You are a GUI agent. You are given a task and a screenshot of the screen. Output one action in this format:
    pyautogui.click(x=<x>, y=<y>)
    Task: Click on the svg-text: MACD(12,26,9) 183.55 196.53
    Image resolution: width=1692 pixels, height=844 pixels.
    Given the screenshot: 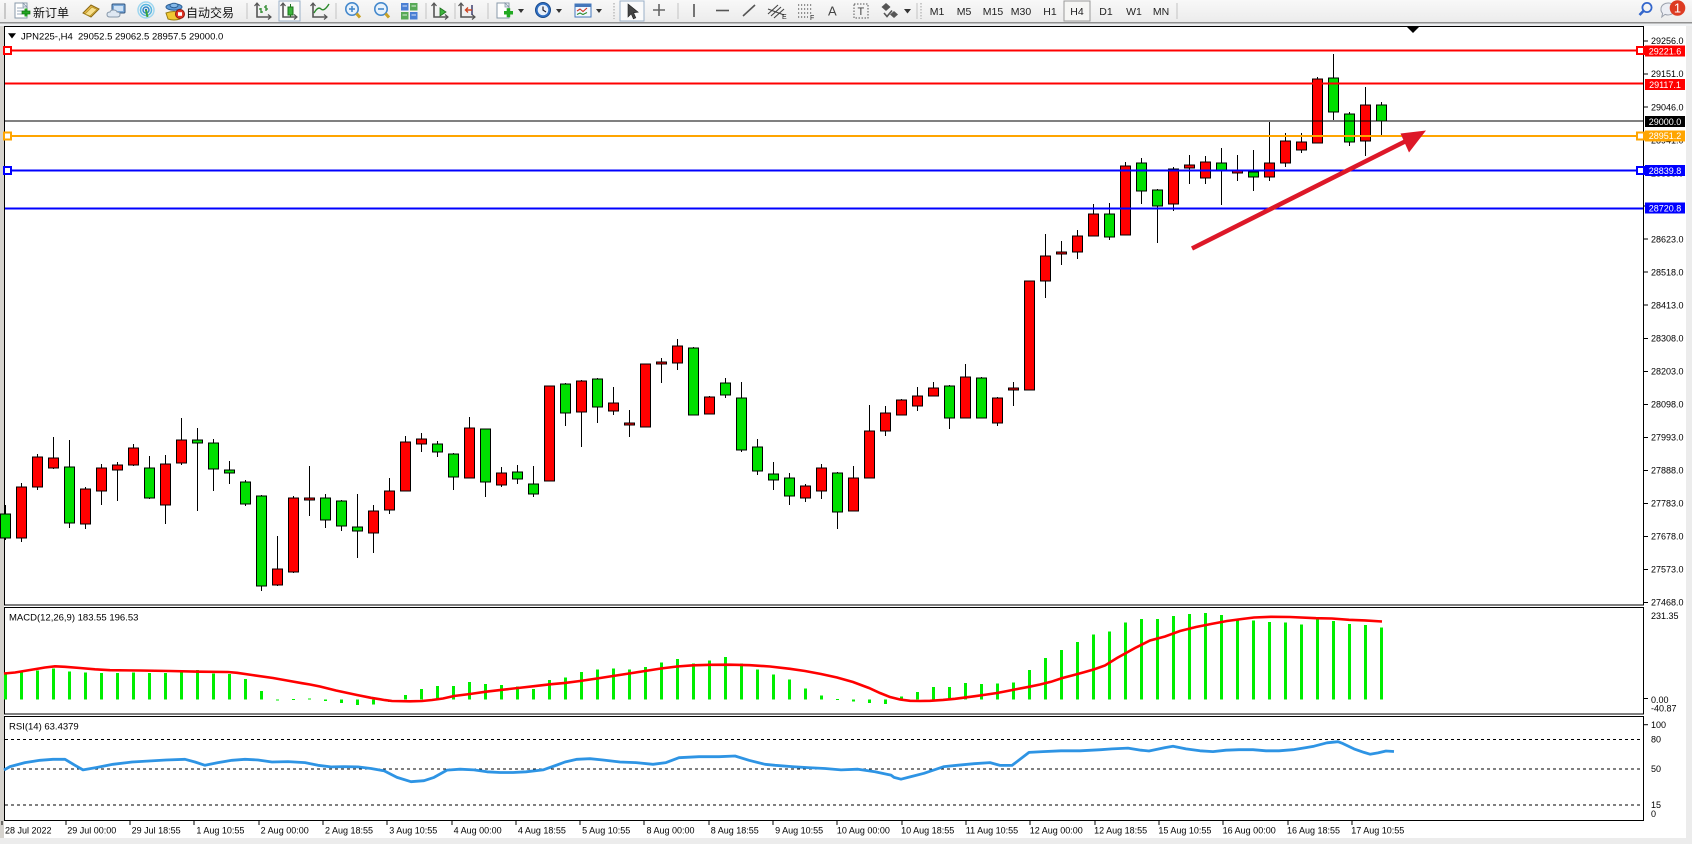 What is the action you would take?
    pyautogui.click(x=73, y=618)
    